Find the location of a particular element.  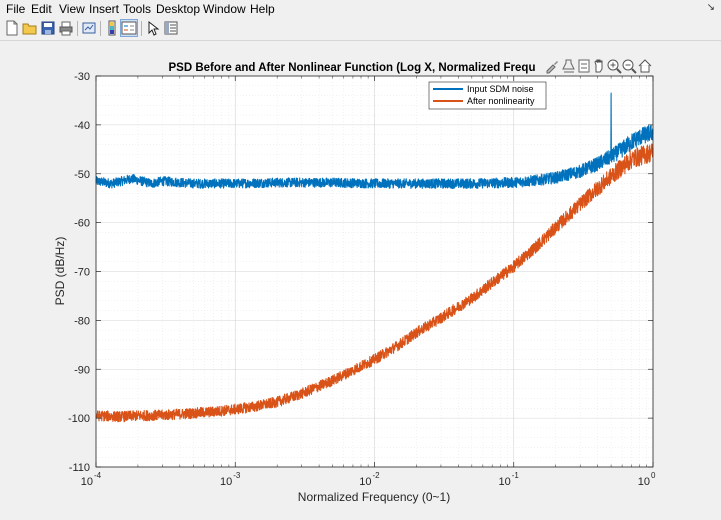

y-tick-label: -30 is located at coordinates (82, 77).